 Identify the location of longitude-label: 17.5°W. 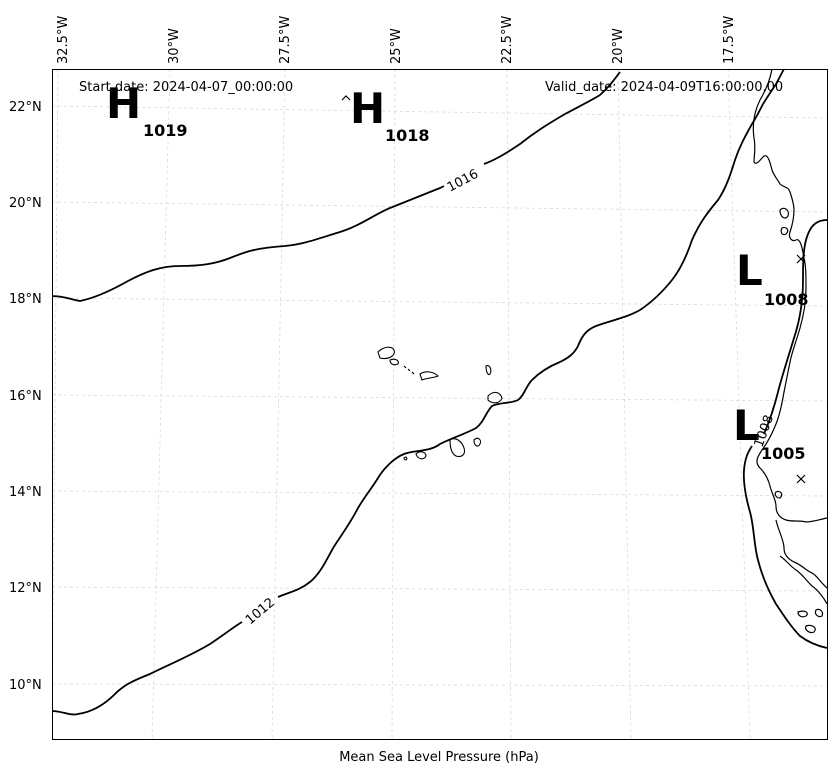
(729, 40).